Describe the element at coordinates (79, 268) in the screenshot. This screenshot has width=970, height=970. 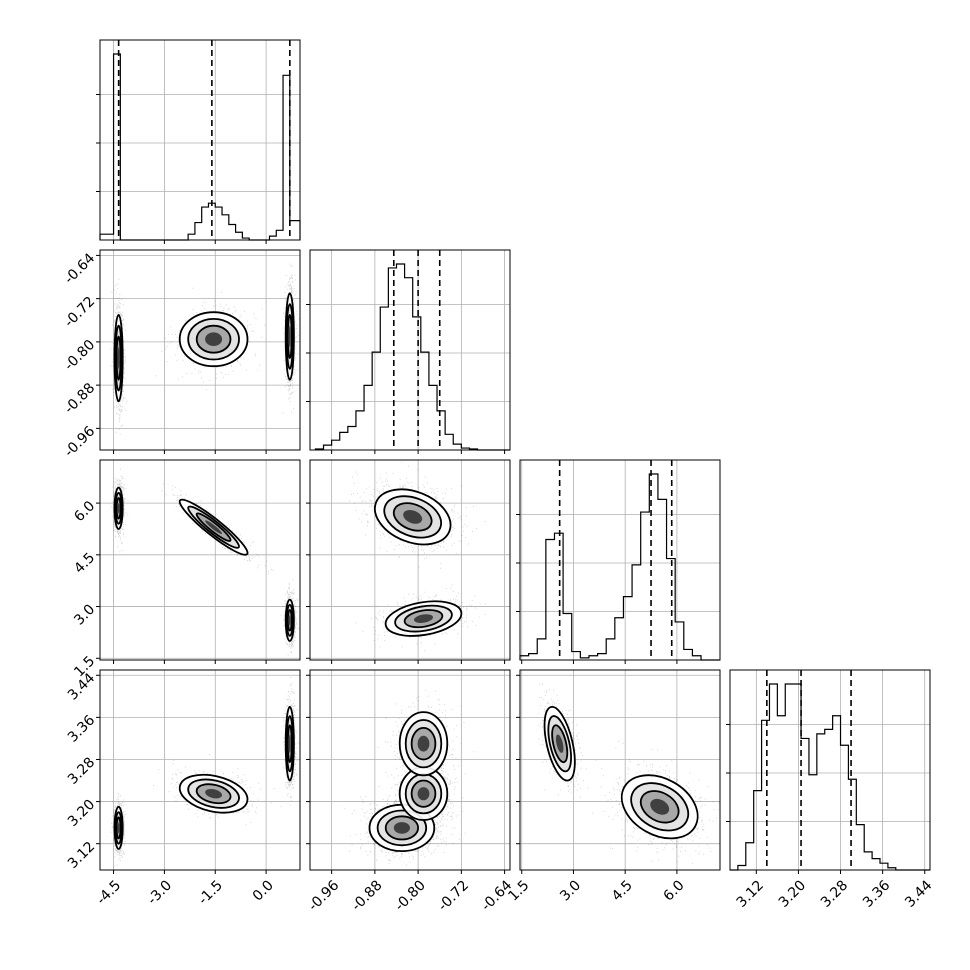
I see `y-tick-label-1-4: -0.64` at that location.